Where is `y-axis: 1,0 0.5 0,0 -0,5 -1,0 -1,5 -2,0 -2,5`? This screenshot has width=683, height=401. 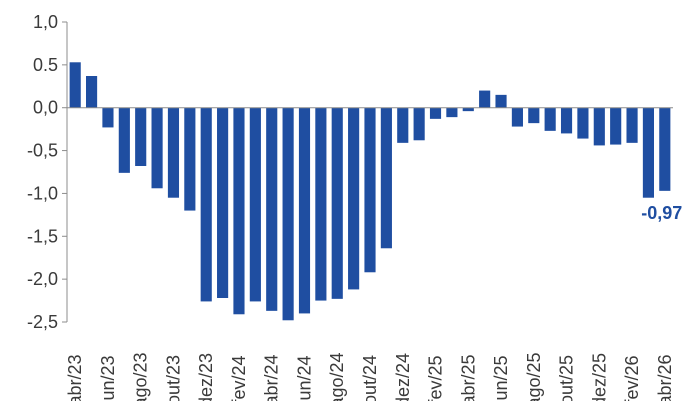 y-axis: 1,0 0.5 0,0 -0,5 -1,0 -1,5 -2,0 -2,5 is located at coordinates (47, 172).